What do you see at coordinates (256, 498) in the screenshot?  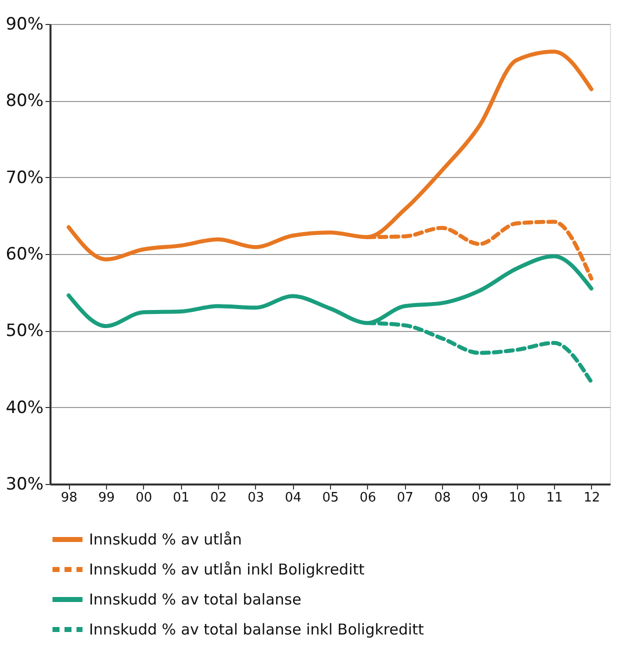 I see `x-tick-label: 03` at bounding box center [256, 498].